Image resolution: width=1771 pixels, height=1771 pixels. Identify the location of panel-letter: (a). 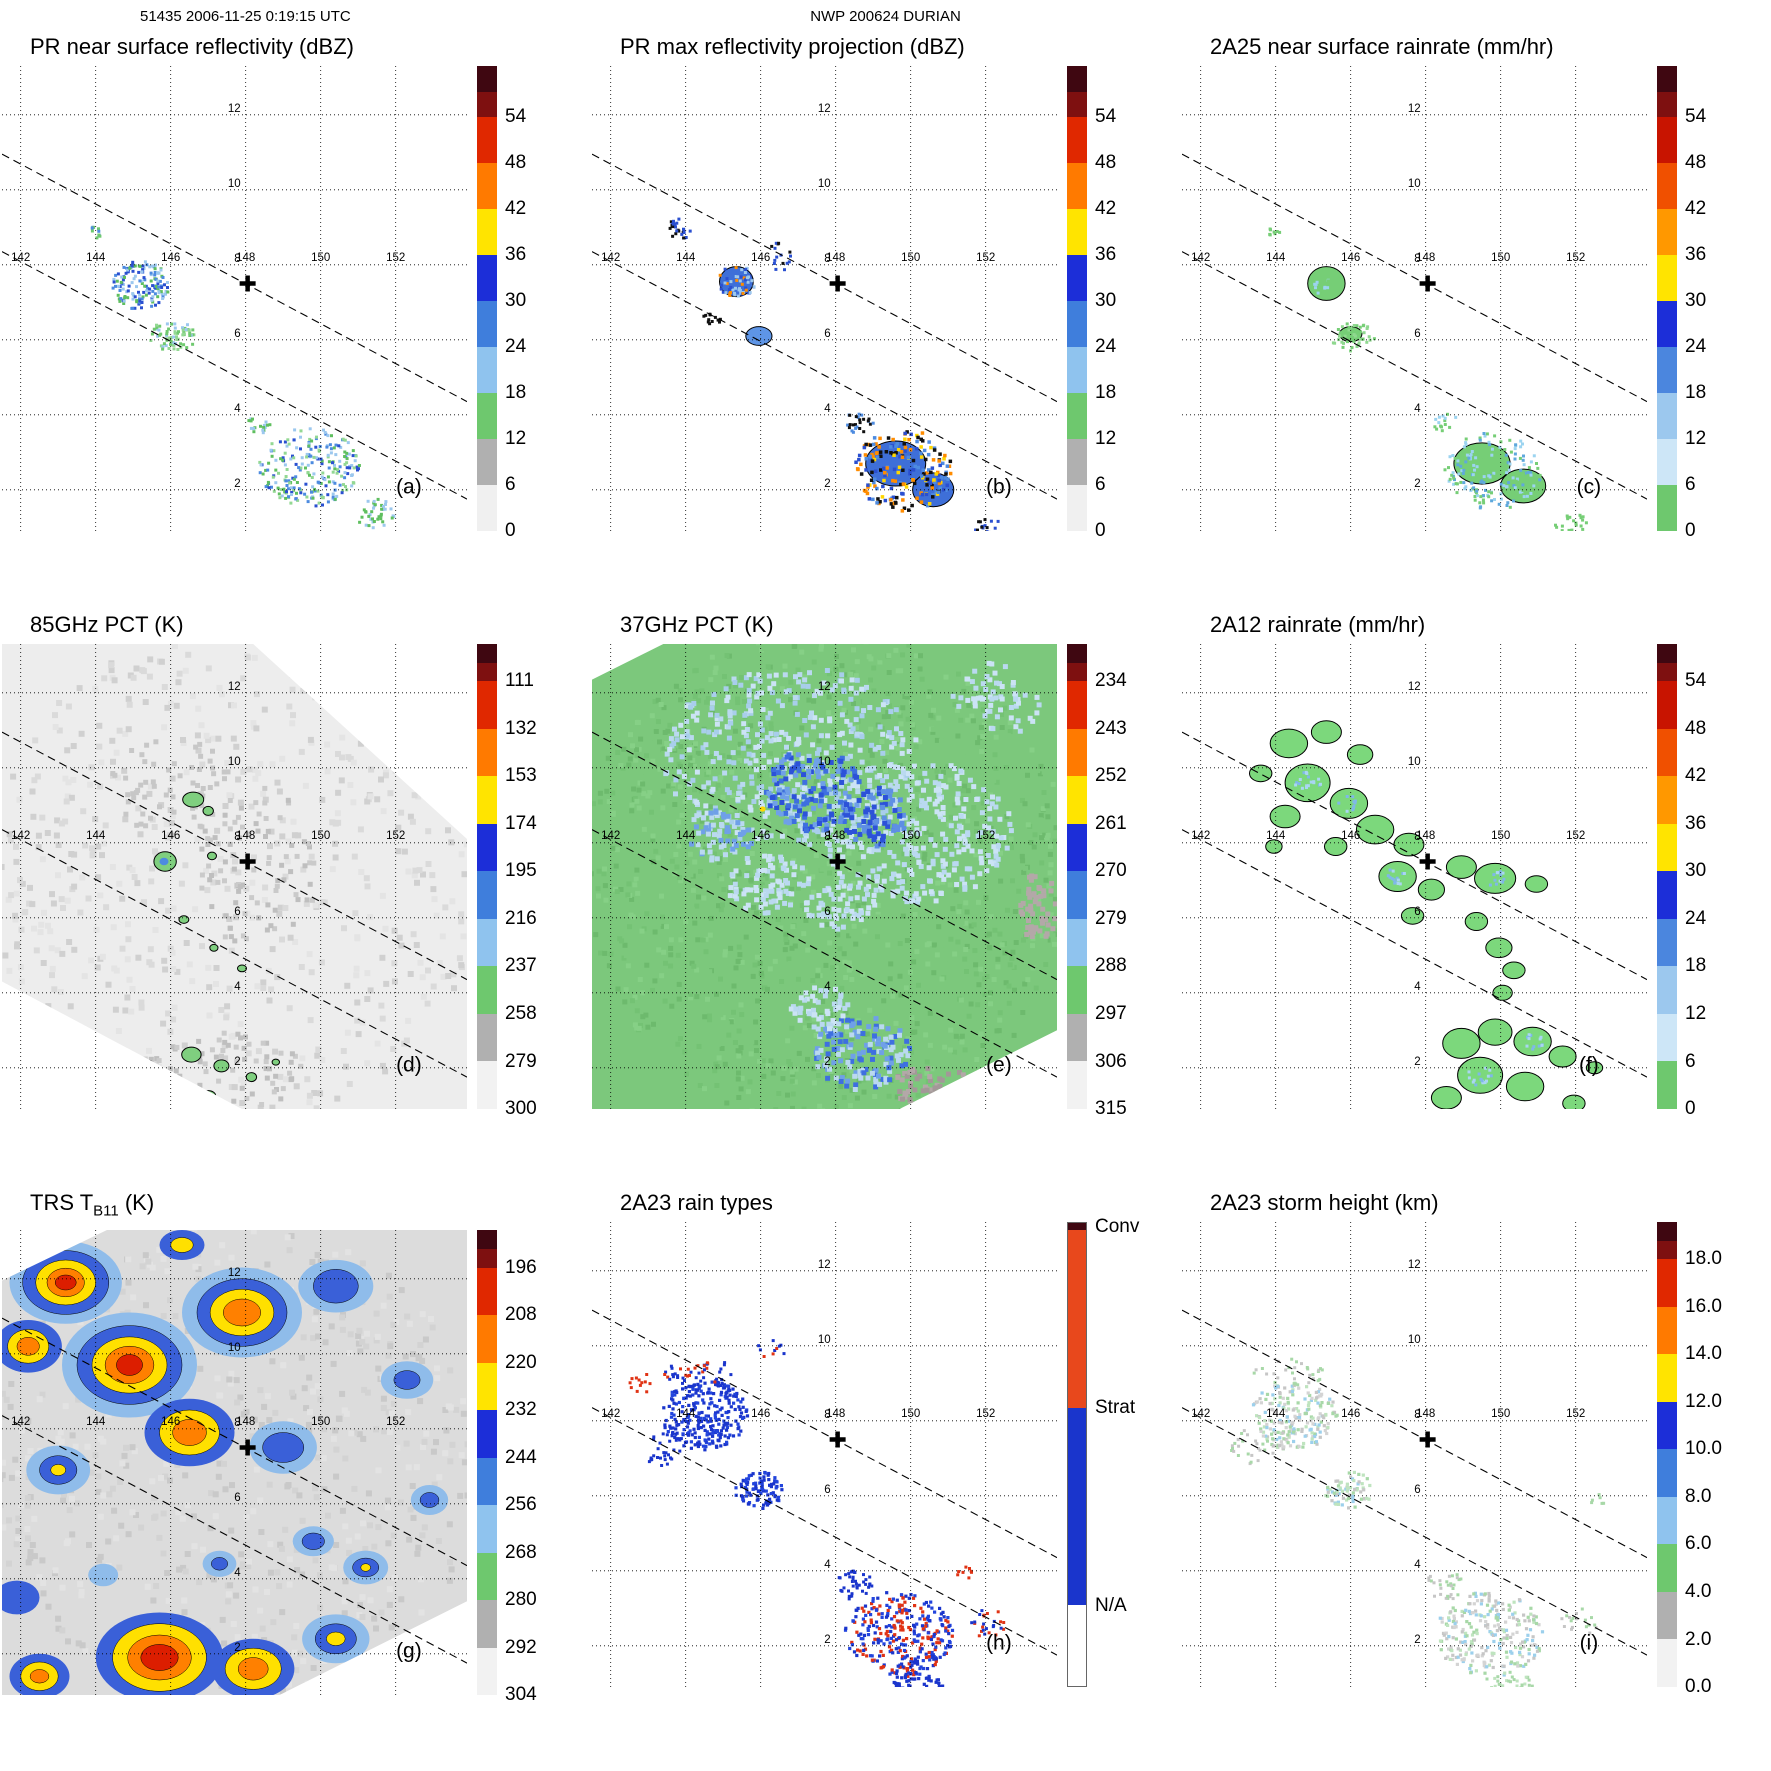
(409, 487).